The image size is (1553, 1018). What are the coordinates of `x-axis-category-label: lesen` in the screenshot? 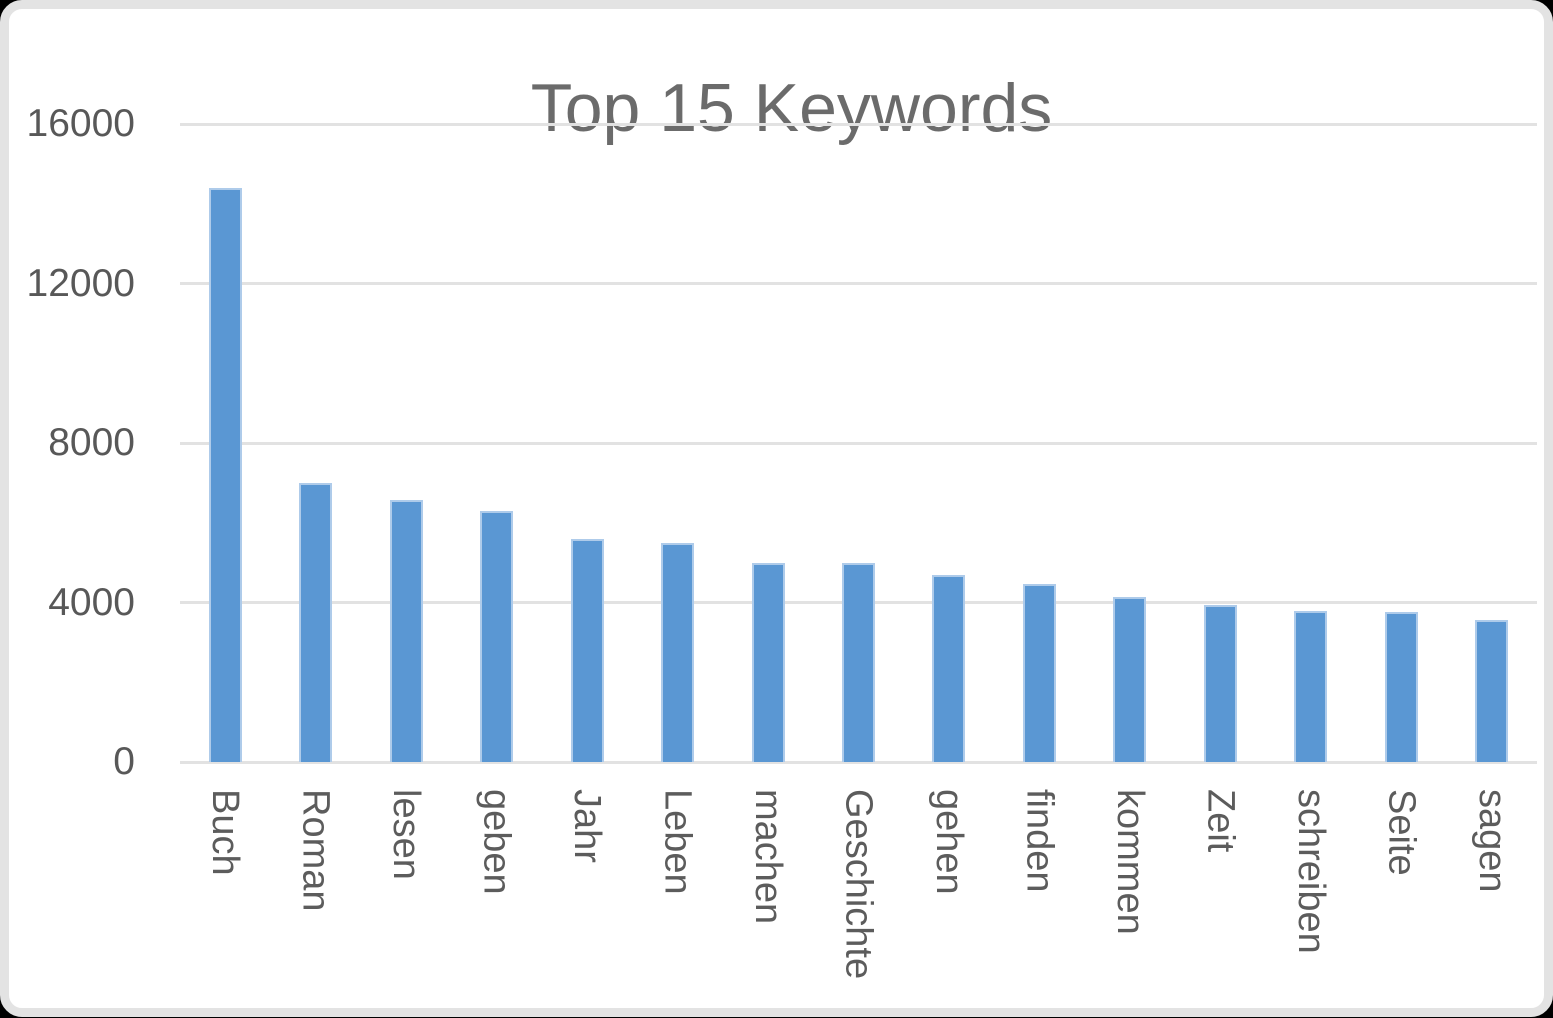 It's located at (406, 834).